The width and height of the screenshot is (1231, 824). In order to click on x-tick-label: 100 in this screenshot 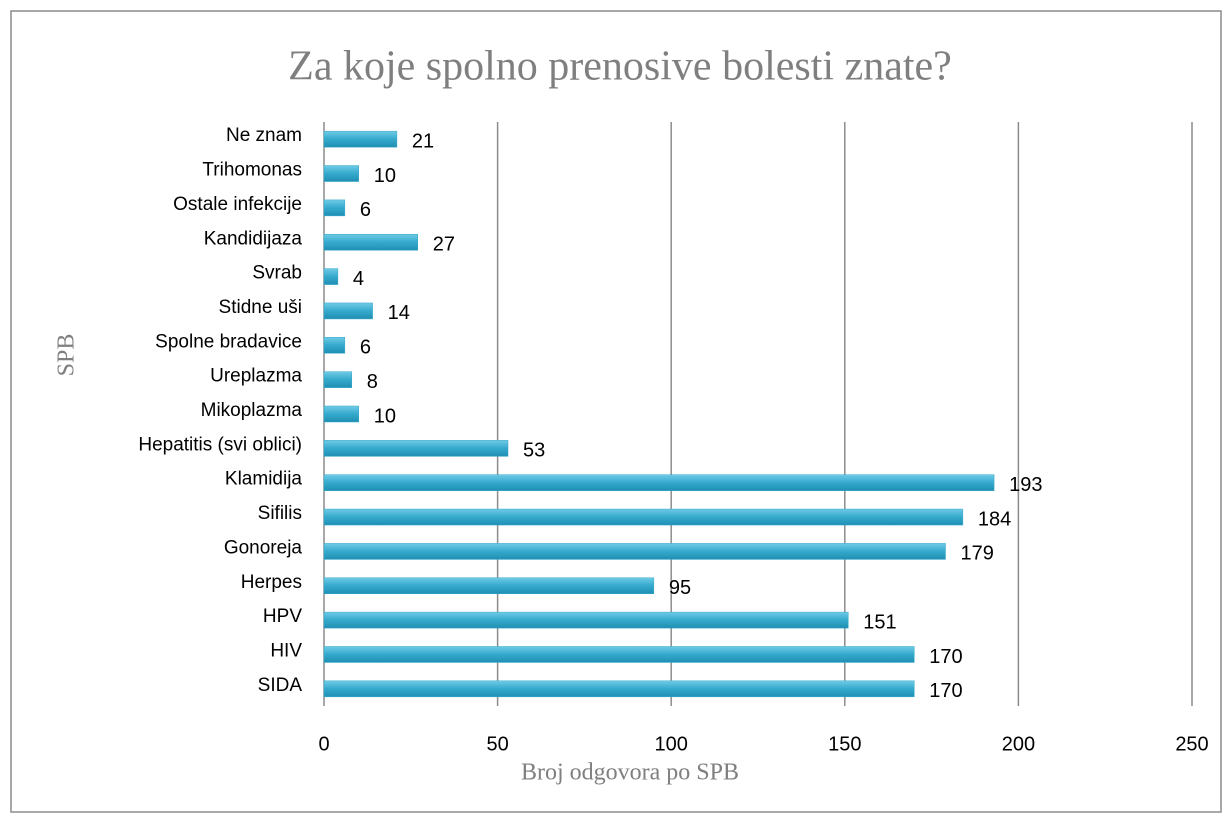, I will do `click(671, 744)`.